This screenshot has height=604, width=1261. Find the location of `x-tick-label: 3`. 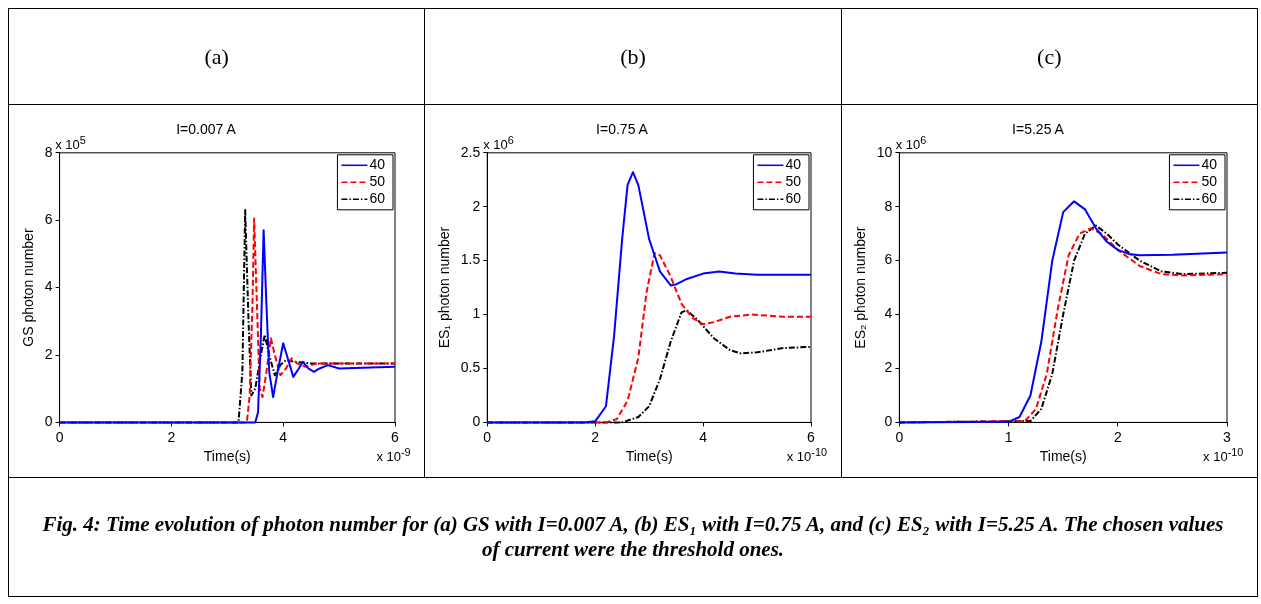

x-tick-label: 3 is located at coordinates (1227, 436).